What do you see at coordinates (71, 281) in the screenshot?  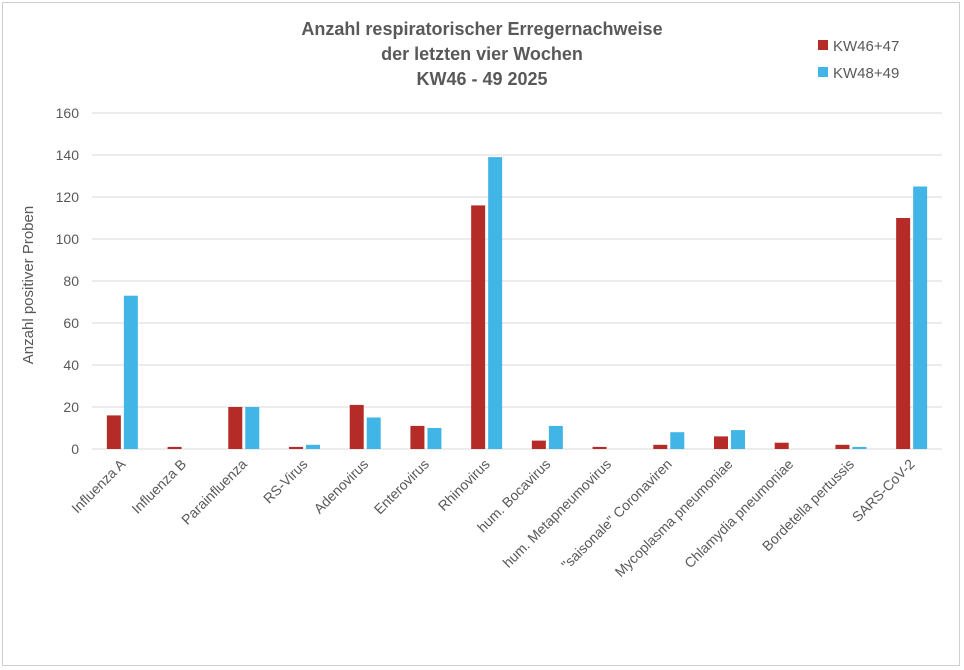 I see `y-tick-label: 80` at bounding box center [71, 281].